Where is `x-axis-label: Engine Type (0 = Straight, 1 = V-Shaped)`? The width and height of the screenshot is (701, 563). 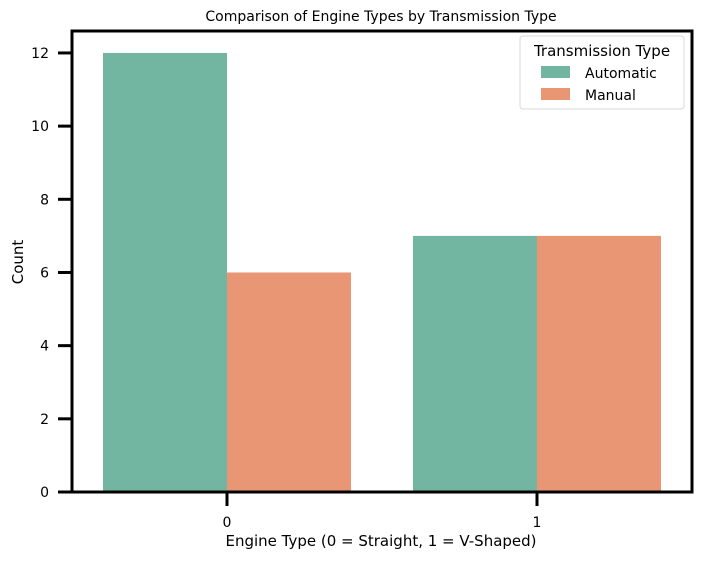 x-axis-label: Engine Type (0 = Straight, 1 = V-Shaped) is located at coordinates (380, 541).